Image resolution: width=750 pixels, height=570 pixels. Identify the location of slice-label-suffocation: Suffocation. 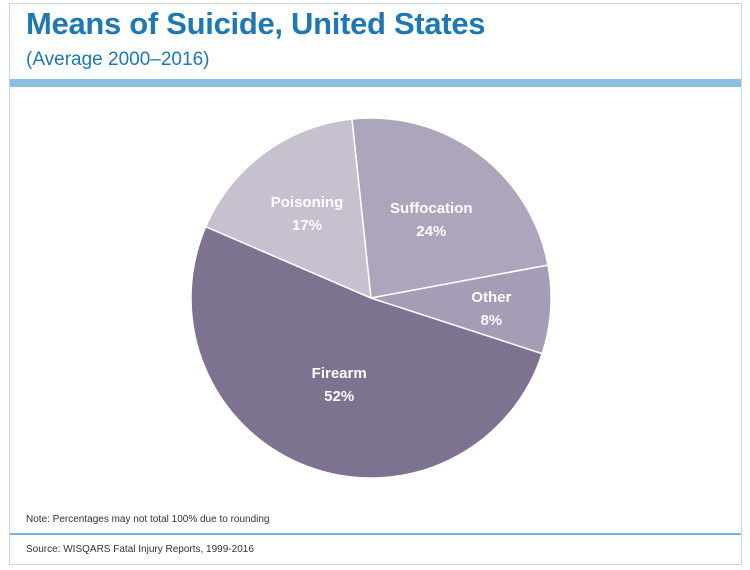
(431, 208).